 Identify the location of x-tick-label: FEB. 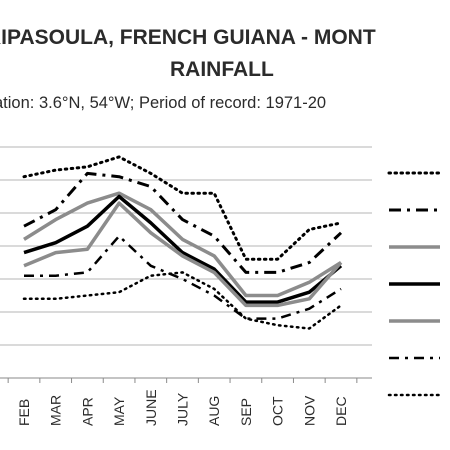
(24, 412).